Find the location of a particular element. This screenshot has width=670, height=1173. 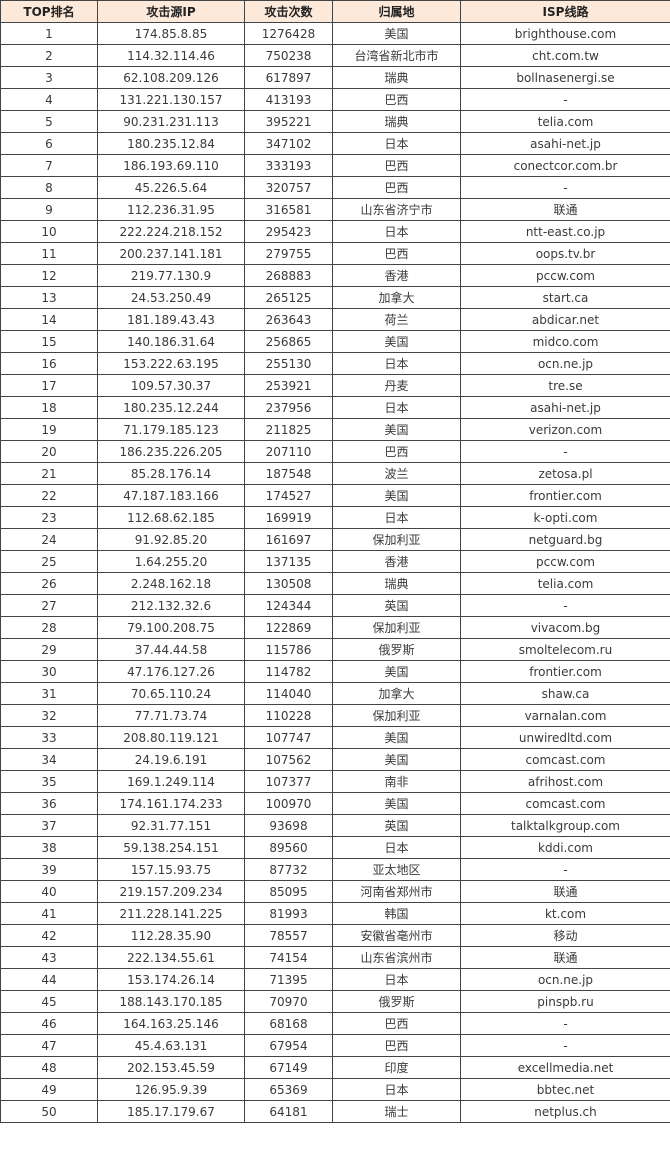

ip-cell: 126.95.9.39 is located at coordinates (171, 1089).